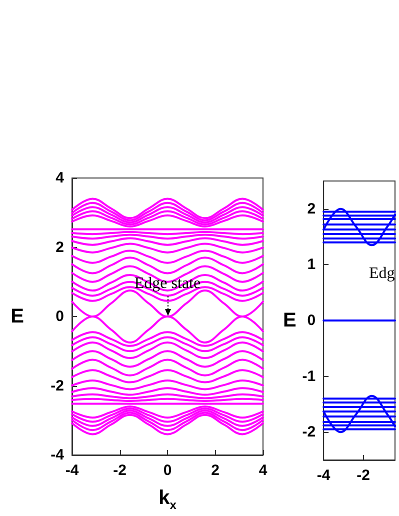  I want to click on y-tick-label: 4, so click(60, 178).